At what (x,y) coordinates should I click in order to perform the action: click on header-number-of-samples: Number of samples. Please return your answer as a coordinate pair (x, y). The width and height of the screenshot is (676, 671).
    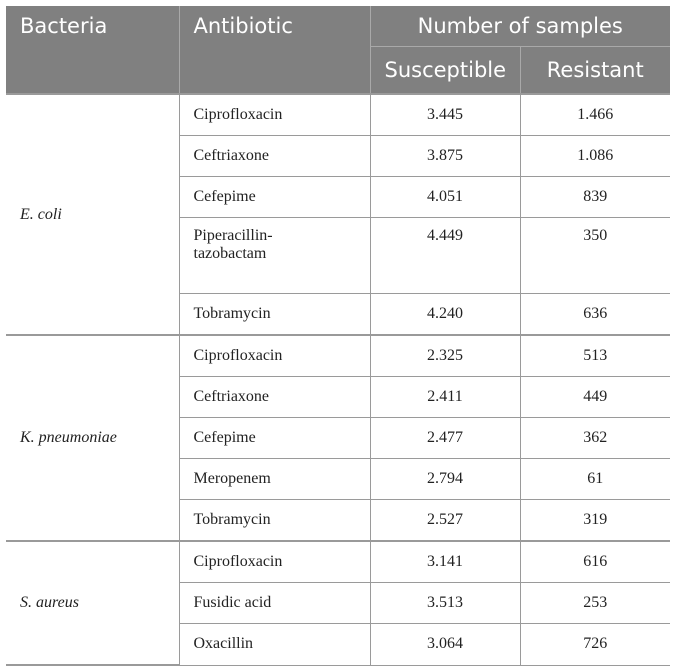
    Looking at the image, I should click on (519, 26).